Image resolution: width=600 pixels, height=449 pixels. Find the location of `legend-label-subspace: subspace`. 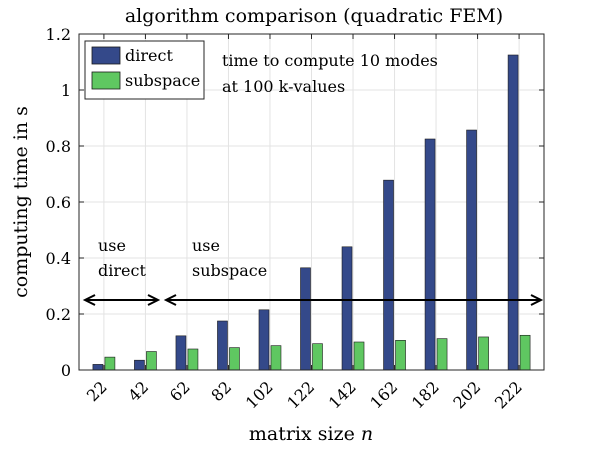

legend-label-subspace: subspace is located at coordinates (162, 80).